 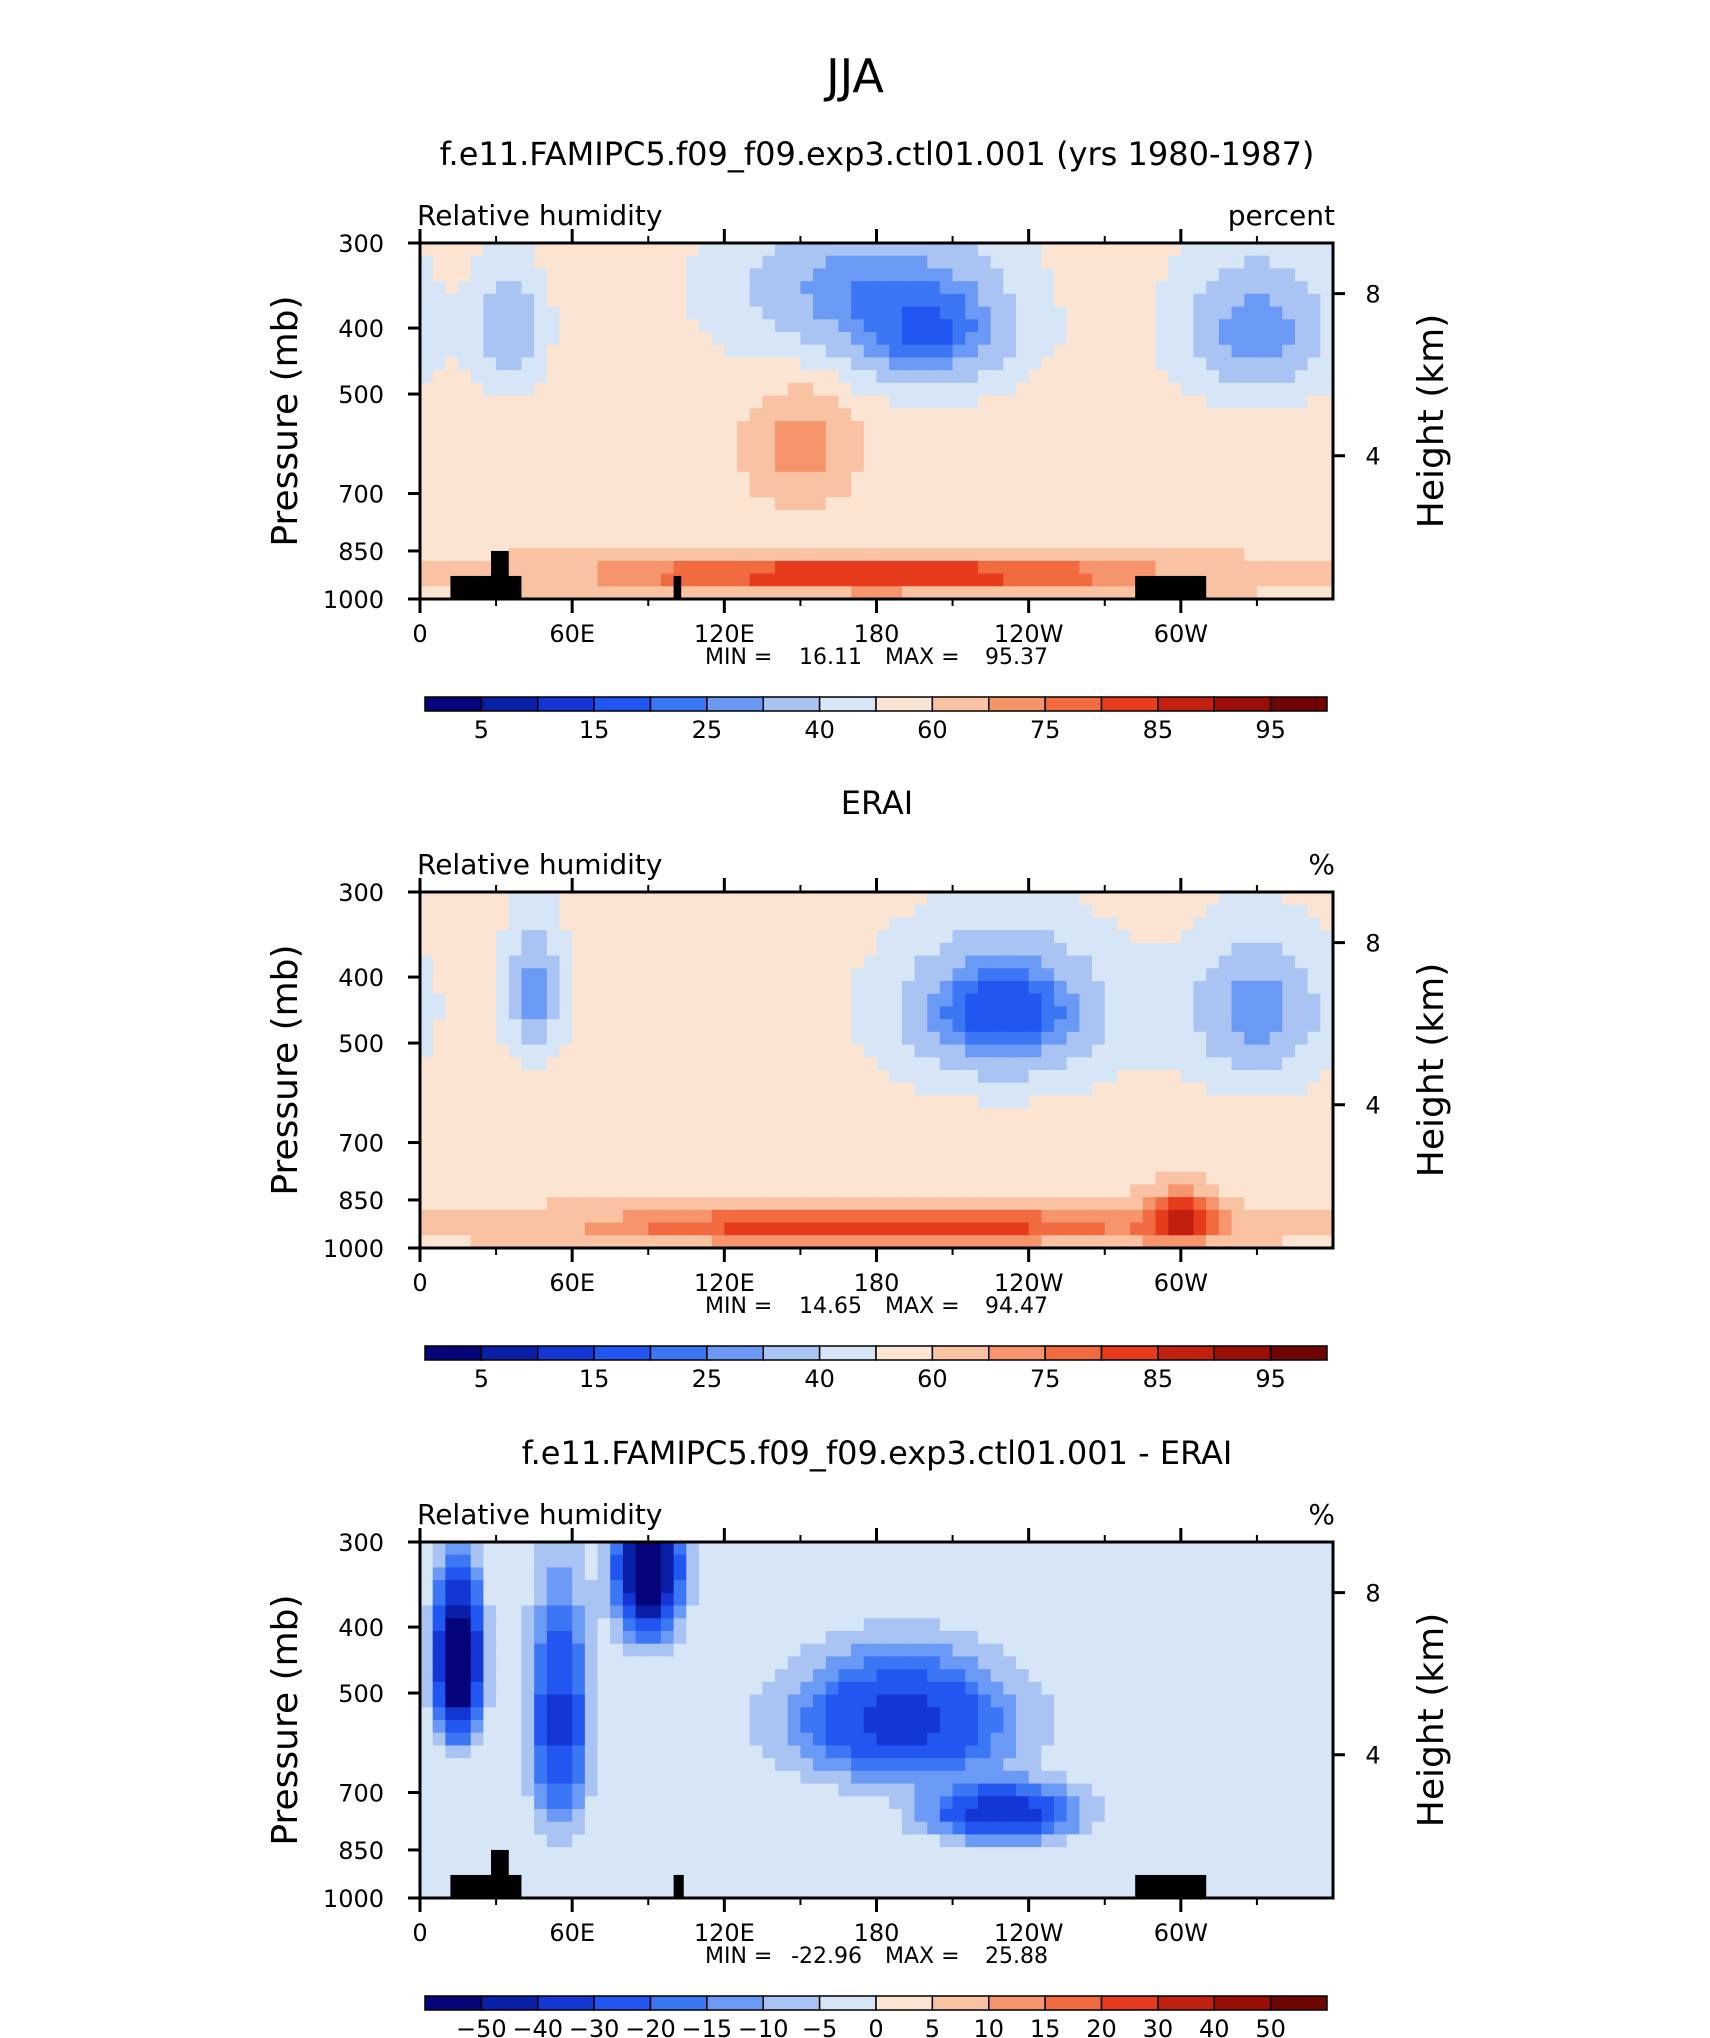 What do you see at coordinates (353, 1249) in the screenshot?
I see `y-tick-label: 1000` at bounding box center [353, 1249].